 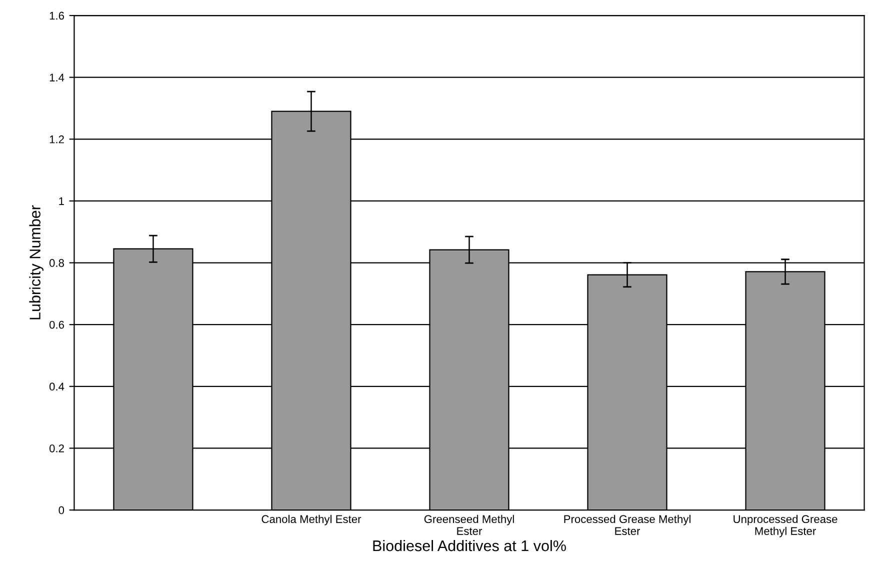 What do you see at coordinates (56, 386) in the screenshot?
I see `y-tick-label: 0.4` at bounding box center [56, 386].